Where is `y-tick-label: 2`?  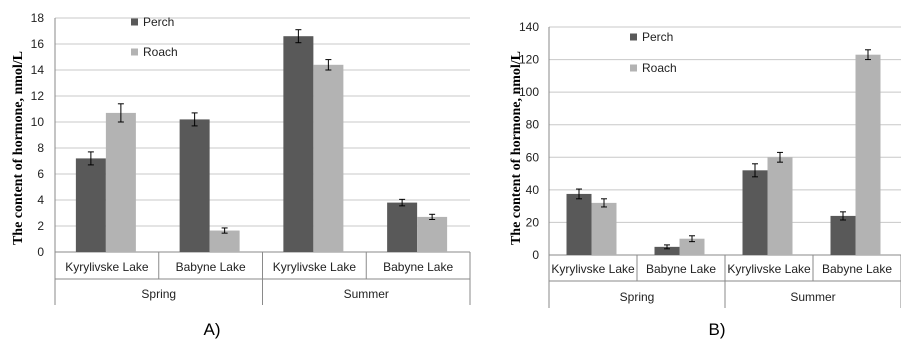 y-tick-label: 2 is located at coordinates (40, 226).